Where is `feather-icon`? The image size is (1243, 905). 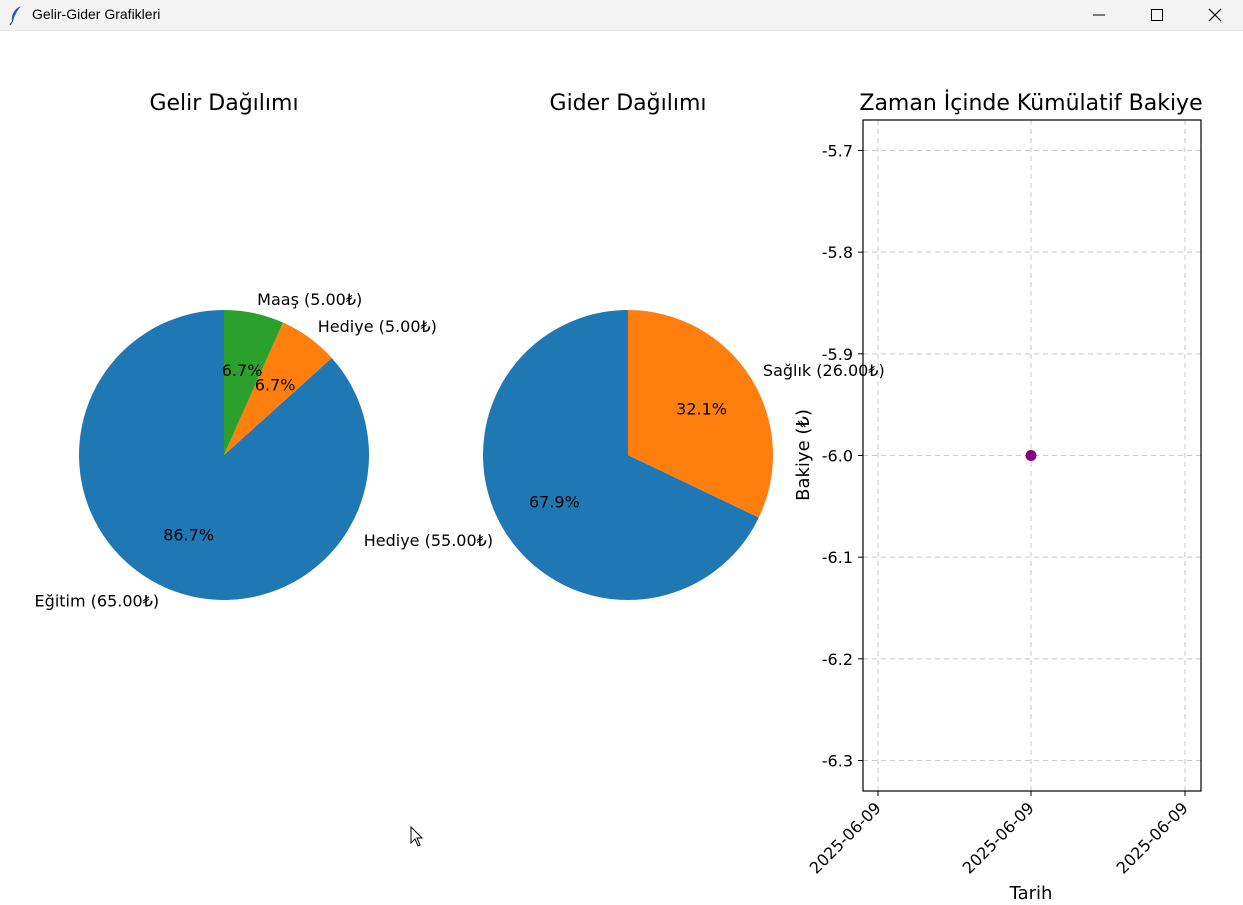 feather-icon is located at coordinates (15, 15).